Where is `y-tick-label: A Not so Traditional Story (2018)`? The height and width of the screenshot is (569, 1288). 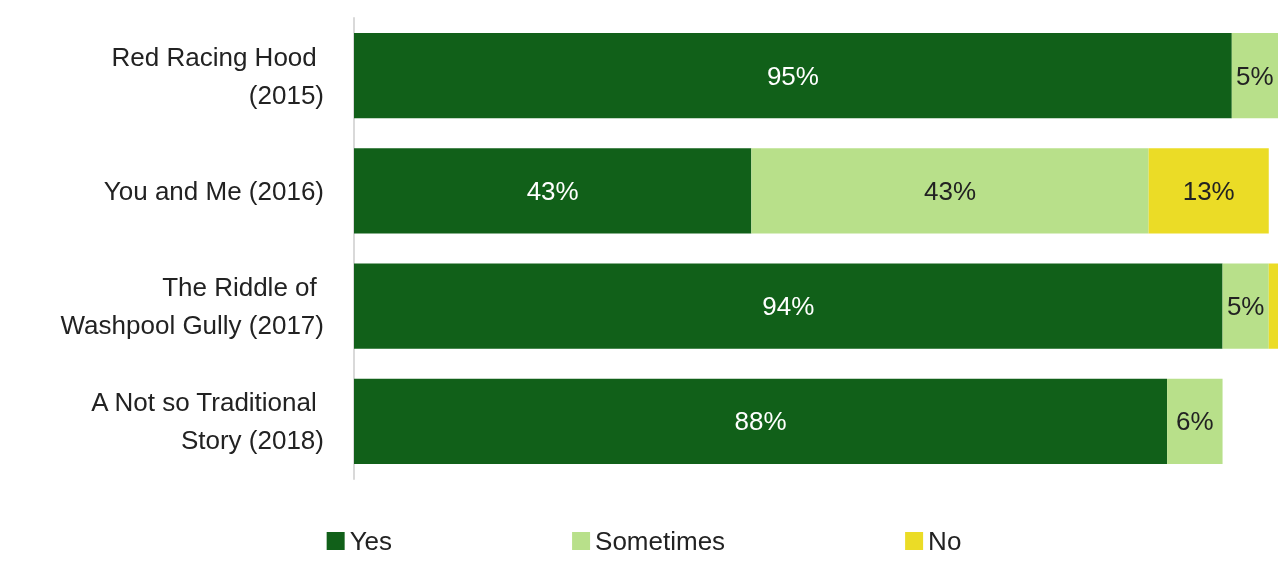 y-tick-label: A Not so Traditional Story (2018) is located at coordinates (207, 421).